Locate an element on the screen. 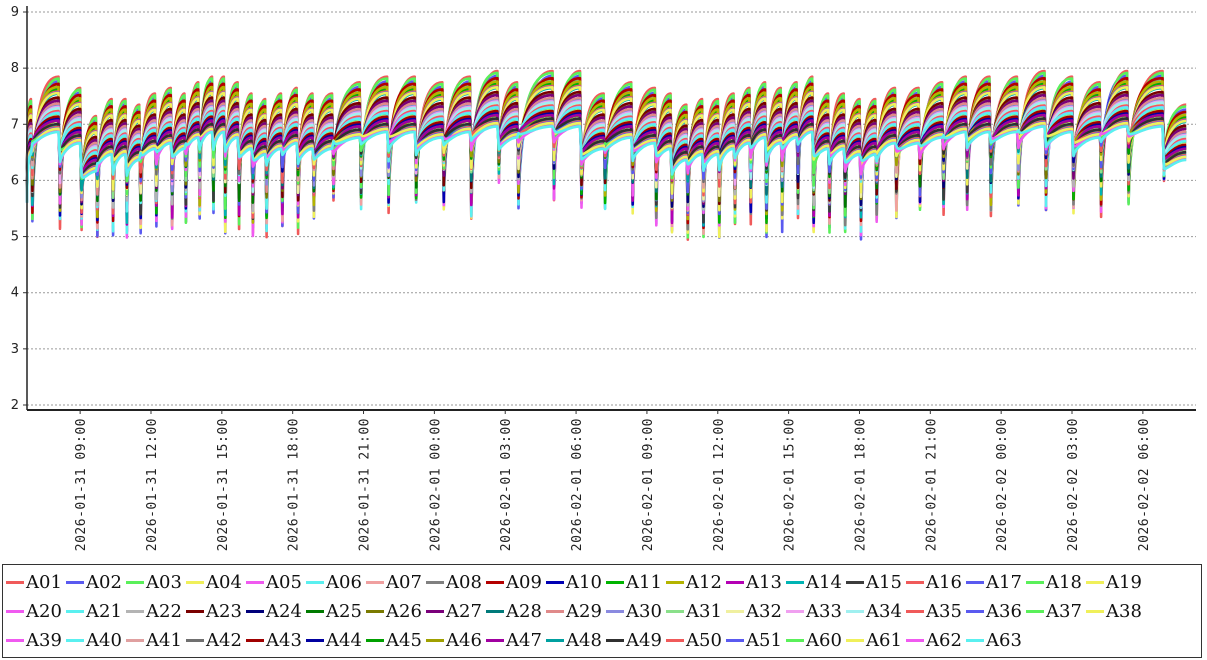 The height and width of the screenshot is (660, 1207). legend-item-A11: A11 is located at coordinates (636, 582).